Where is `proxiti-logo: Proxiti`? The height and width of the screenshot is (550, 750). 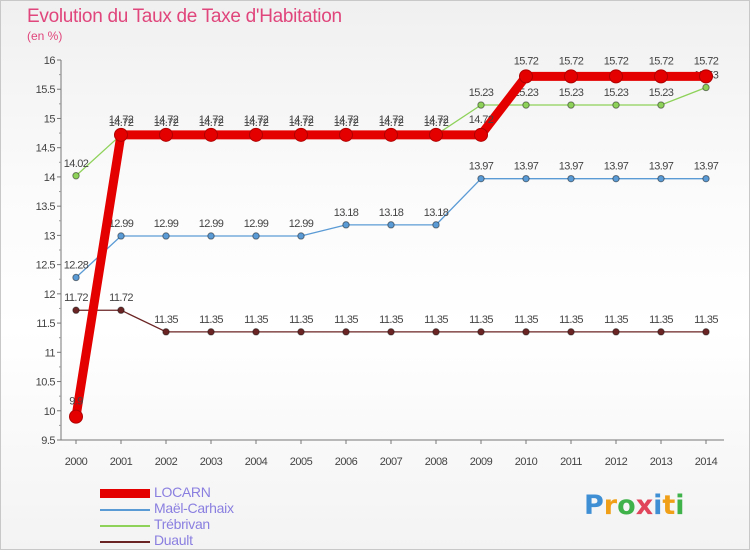 proxiti-logo: Proxiti is located at coordinates (634, 505).